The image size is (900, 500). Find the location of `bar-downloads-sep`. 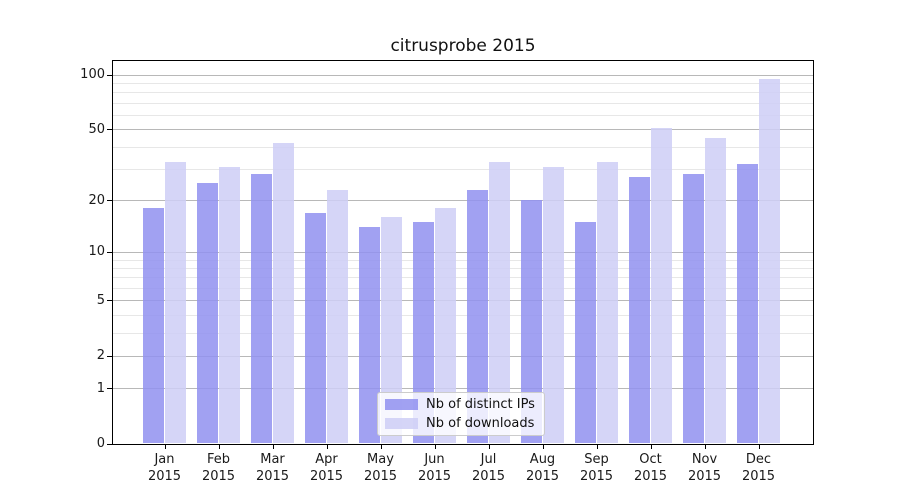

bar-downloads-sep is located at coordinates (607, 302).